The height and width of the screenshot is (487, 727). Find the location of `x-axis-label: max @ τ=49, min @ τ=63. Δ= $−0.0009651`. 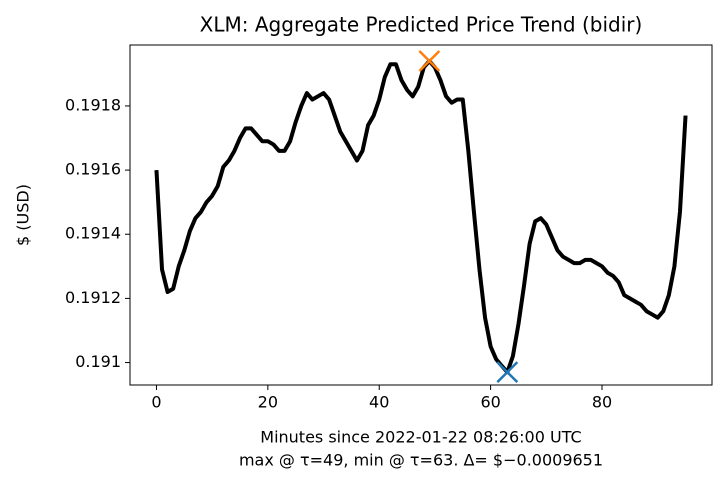

x-axis-label: max @ τ=49, min @ τ=63. Δ= $−0.0009651 is located at coordinates (421, 460).